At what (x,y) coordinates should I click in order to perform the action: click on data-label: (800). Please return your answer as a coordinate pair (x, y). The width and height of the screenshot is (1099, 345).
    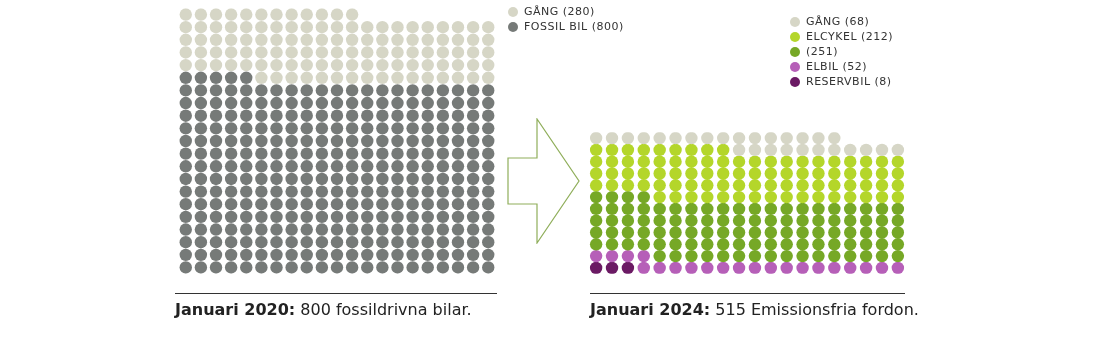
    Looking at the image, I should click on (607, 26).